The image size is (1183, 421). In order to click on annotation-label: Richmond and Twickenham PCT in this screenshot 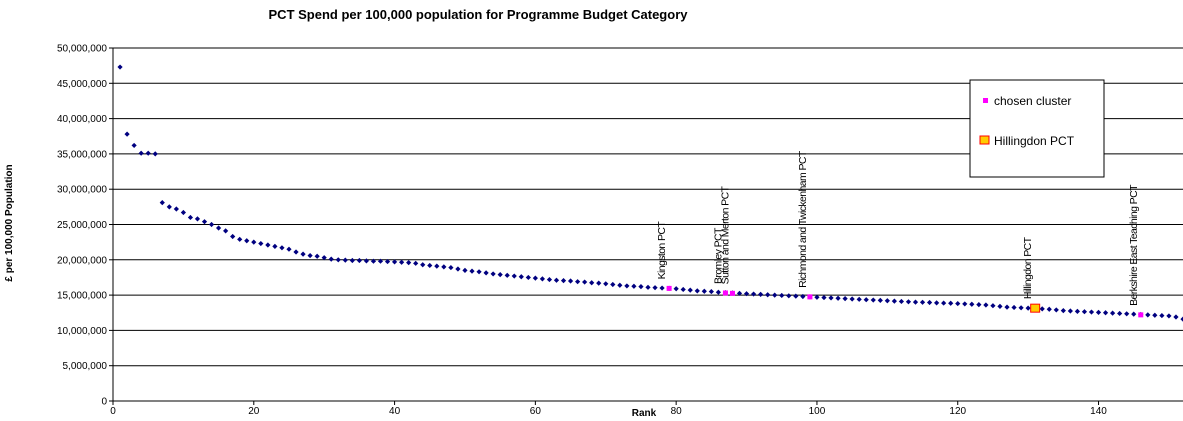, I will do `click(803, 219)`.